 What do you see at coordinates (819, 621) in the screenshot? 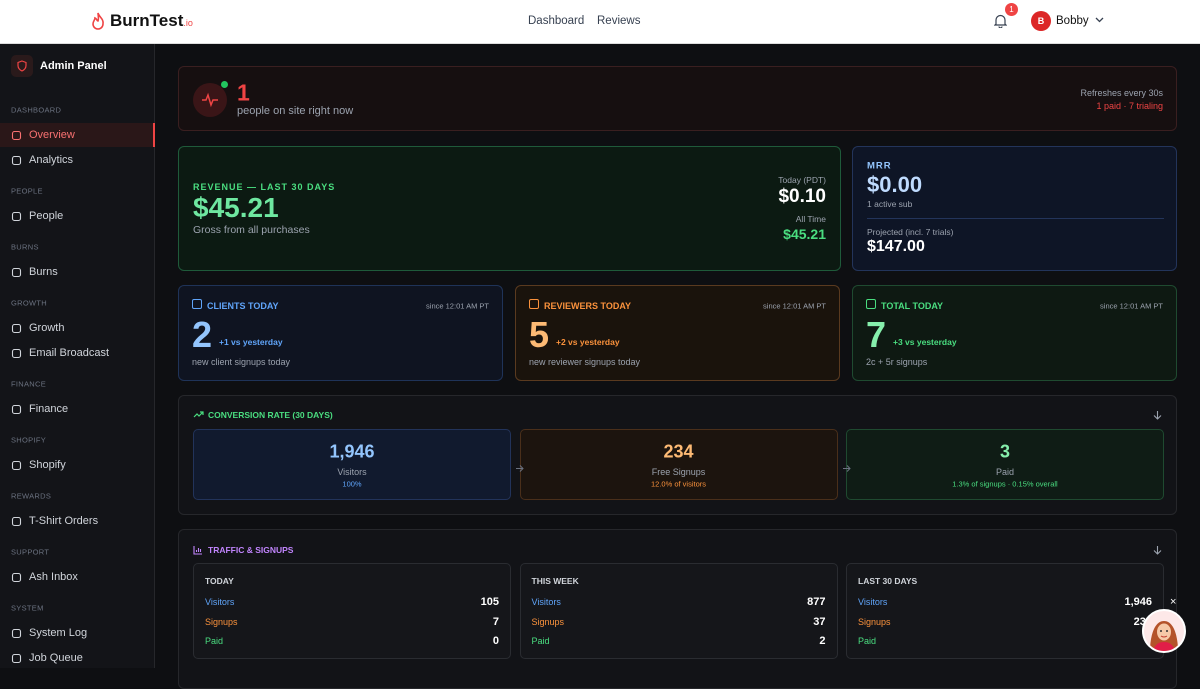
I see `row-value: 37` at bounding box center [819, 621].